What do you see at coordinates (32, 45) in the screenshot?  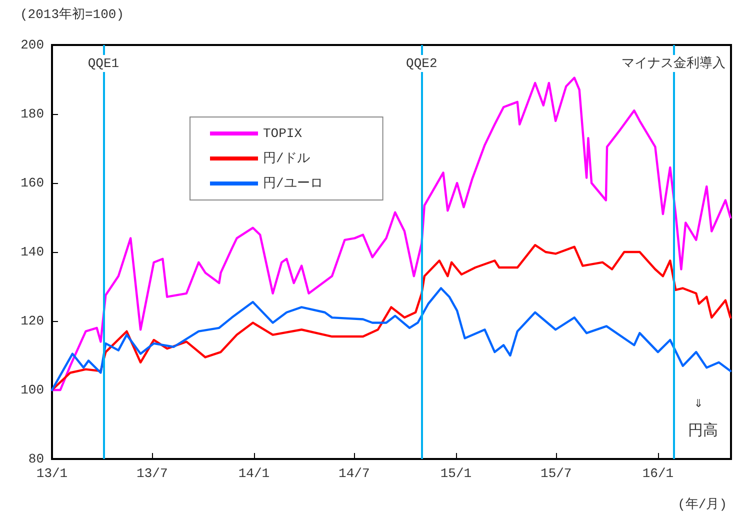 I see `y-tick-label: 200` at bounding box center [32, 45].